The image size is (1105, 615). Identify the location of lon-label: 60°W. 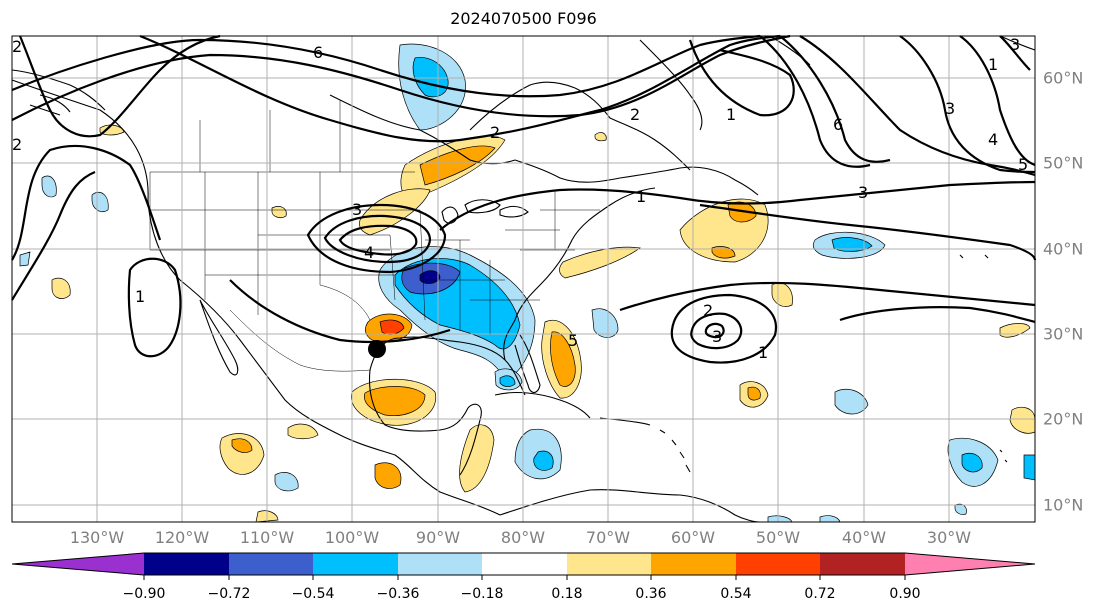
(693, 537).